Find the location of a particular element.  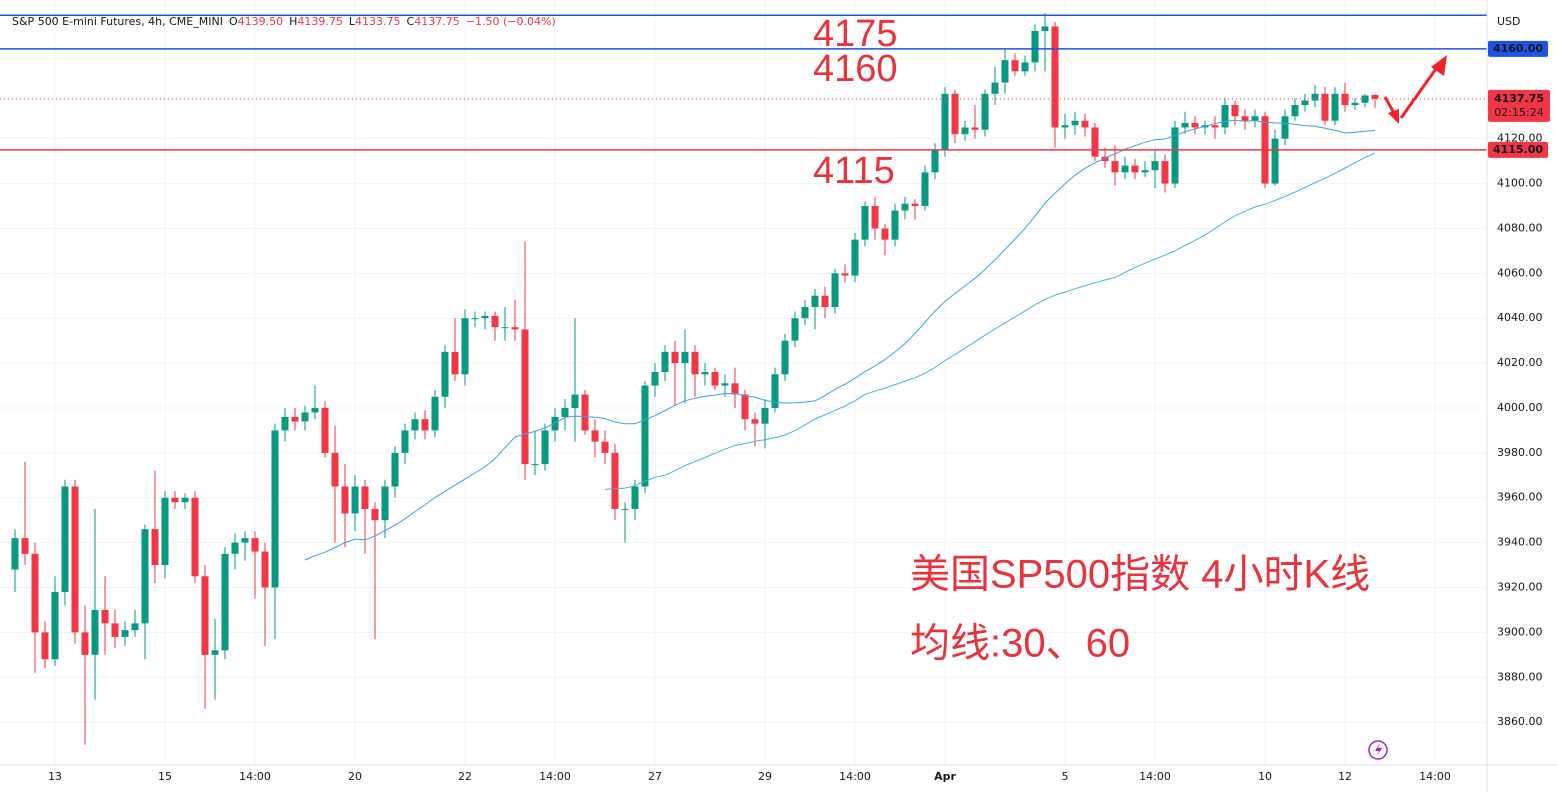

c-value: 4137.75 is located at coordinates (437, 21).